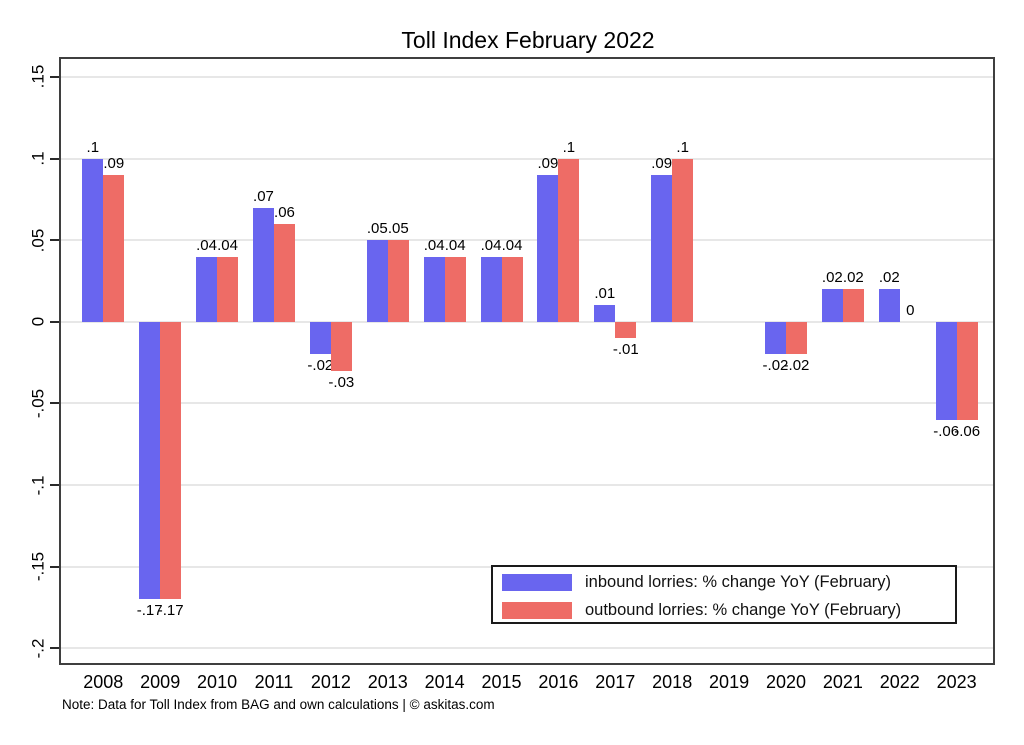 This screenshot has width=1024, height=745. What do you see at coordinates (284, 272) in the screenshot?
I see `bar-outbound-2011` at bounding box center [284, 272].